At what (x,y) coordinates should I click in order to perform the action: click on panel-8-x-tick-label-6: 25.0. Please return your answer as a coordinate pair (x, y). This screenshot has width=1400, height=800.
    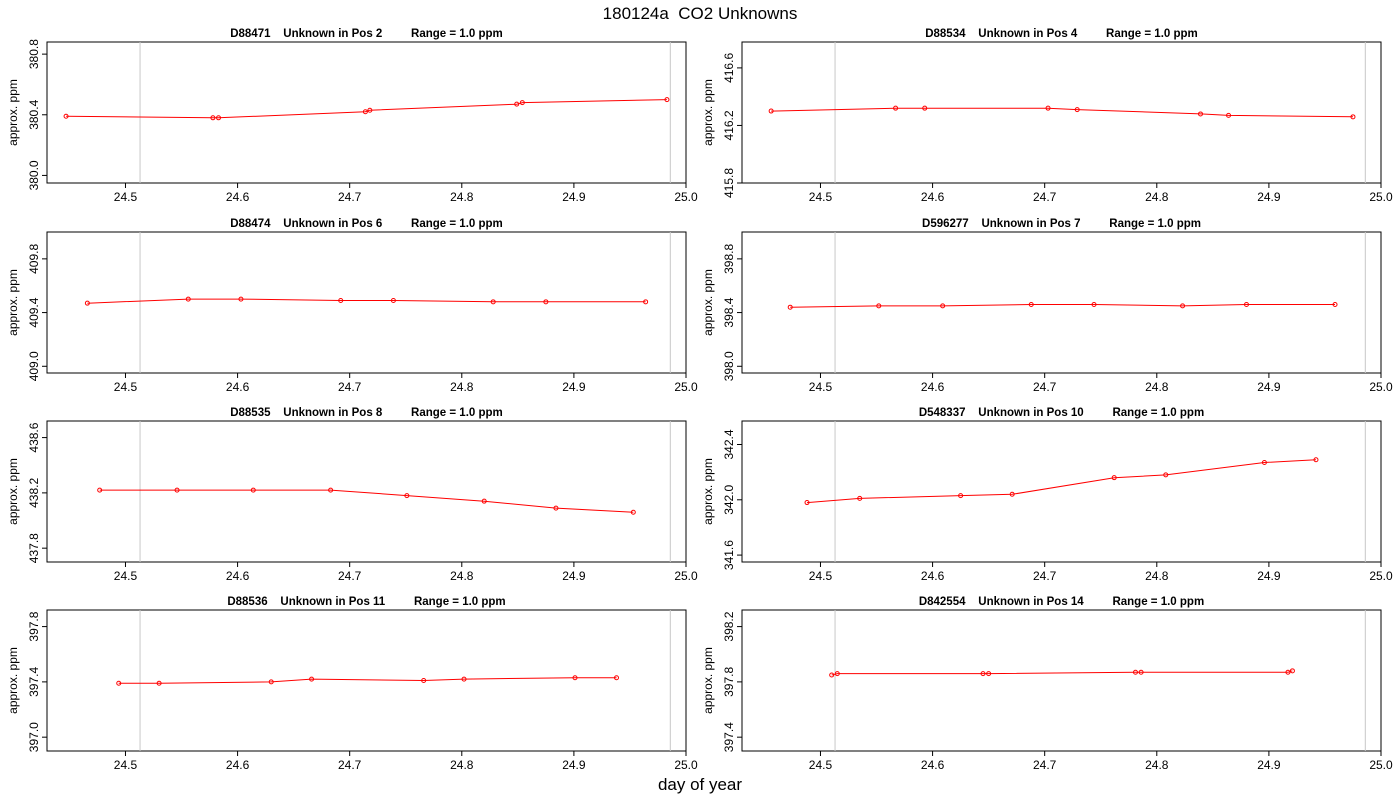
    Looking at the image, I should click on (1381, 765).